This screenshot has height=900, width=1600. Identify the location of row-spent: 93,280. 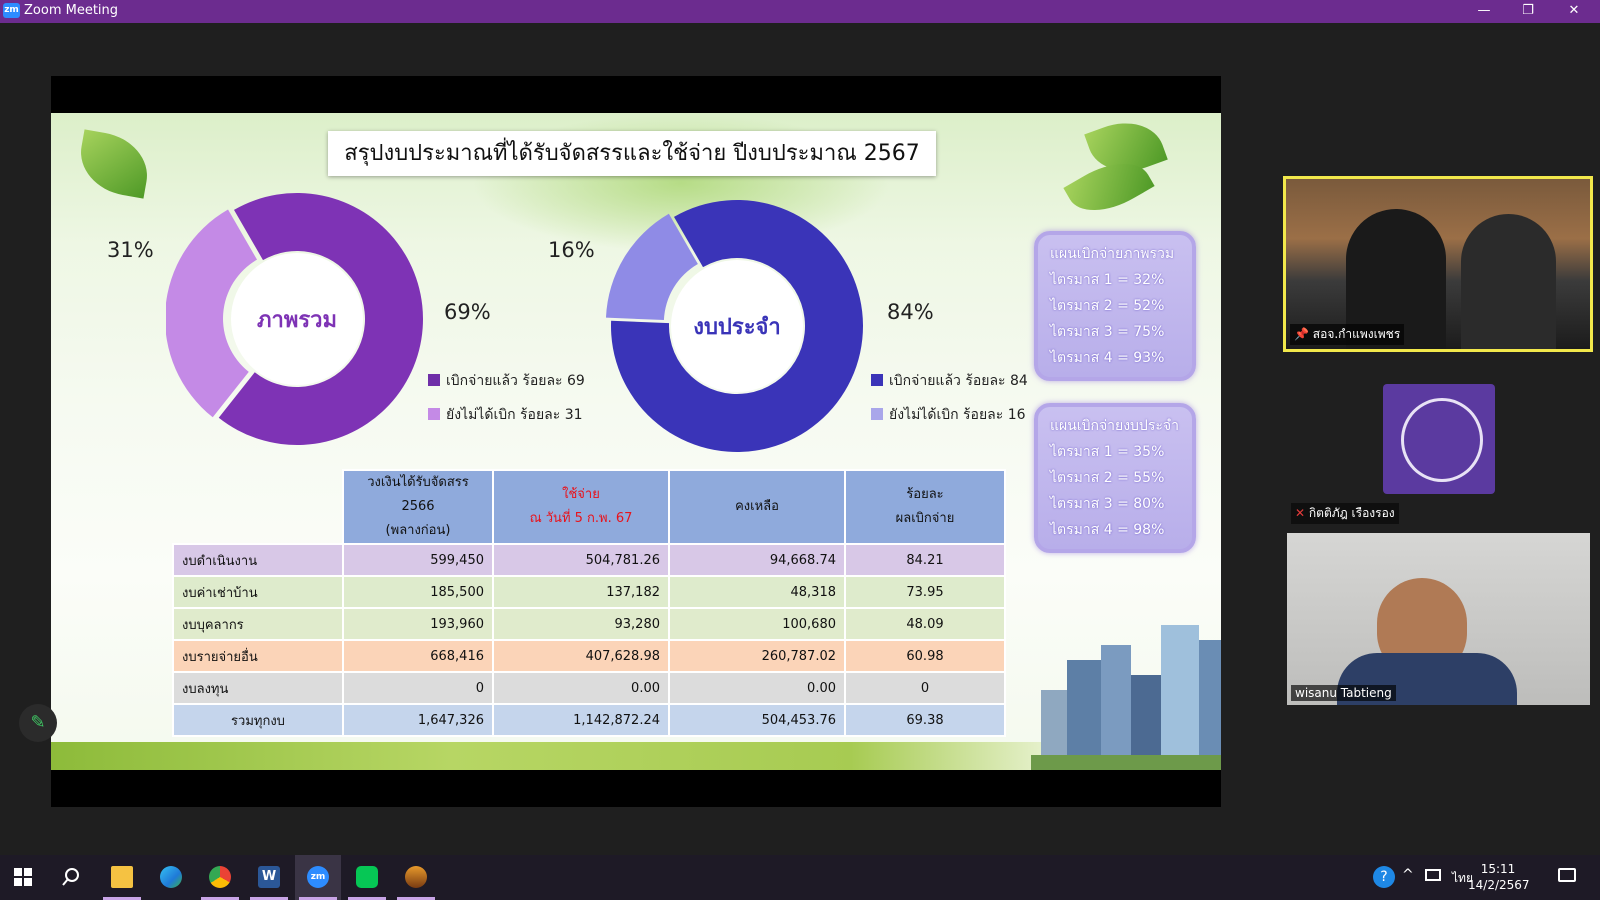
(581, 624).